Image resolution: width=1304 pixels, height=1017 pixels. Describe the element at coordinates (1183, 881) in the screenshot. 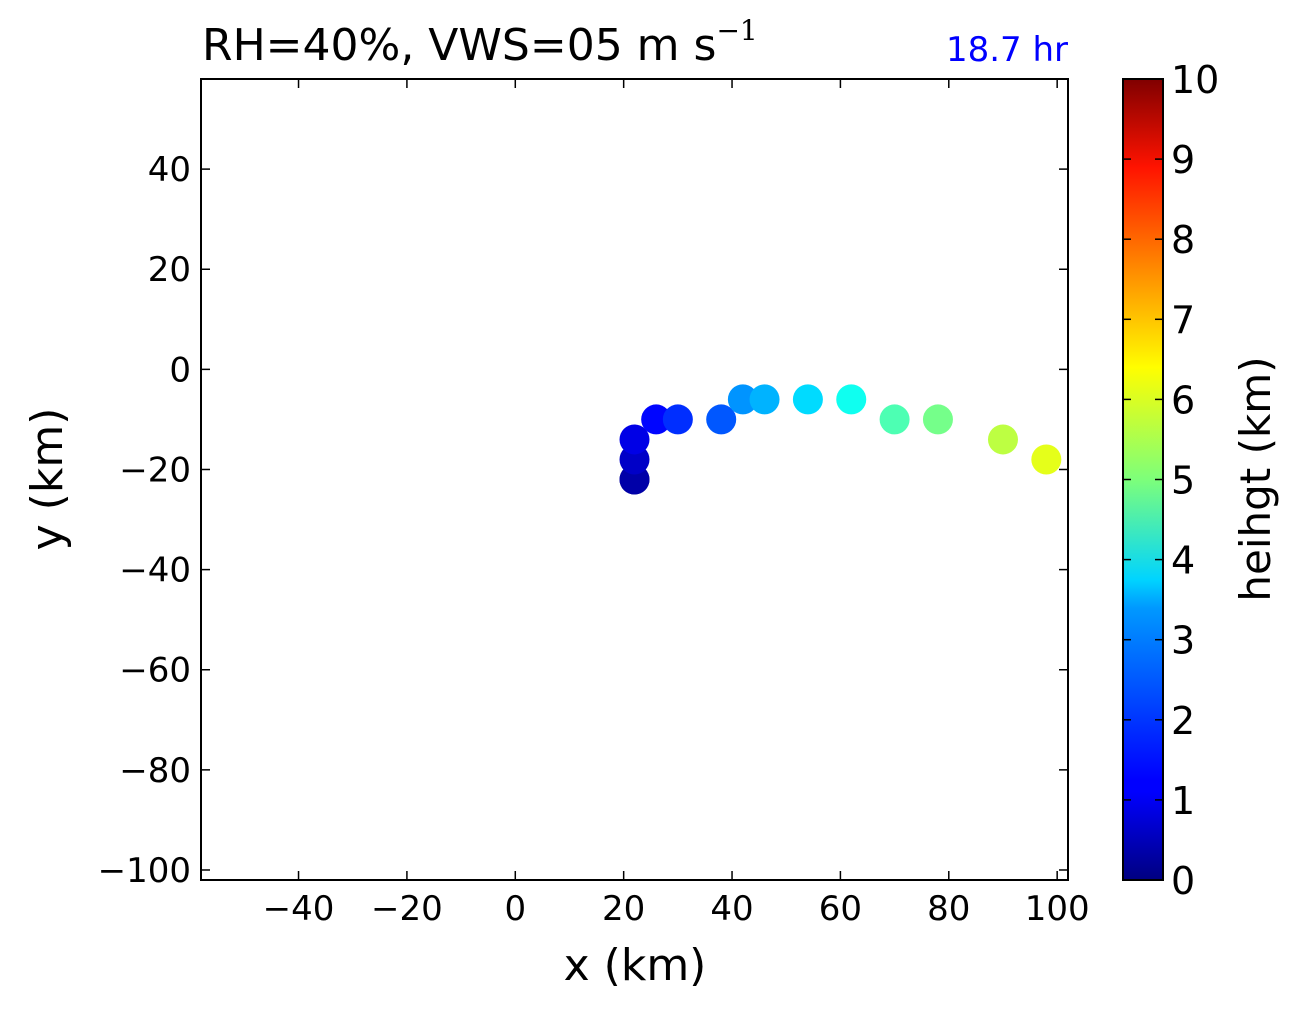

I see `colorbar-tick-label: 0` at that location.